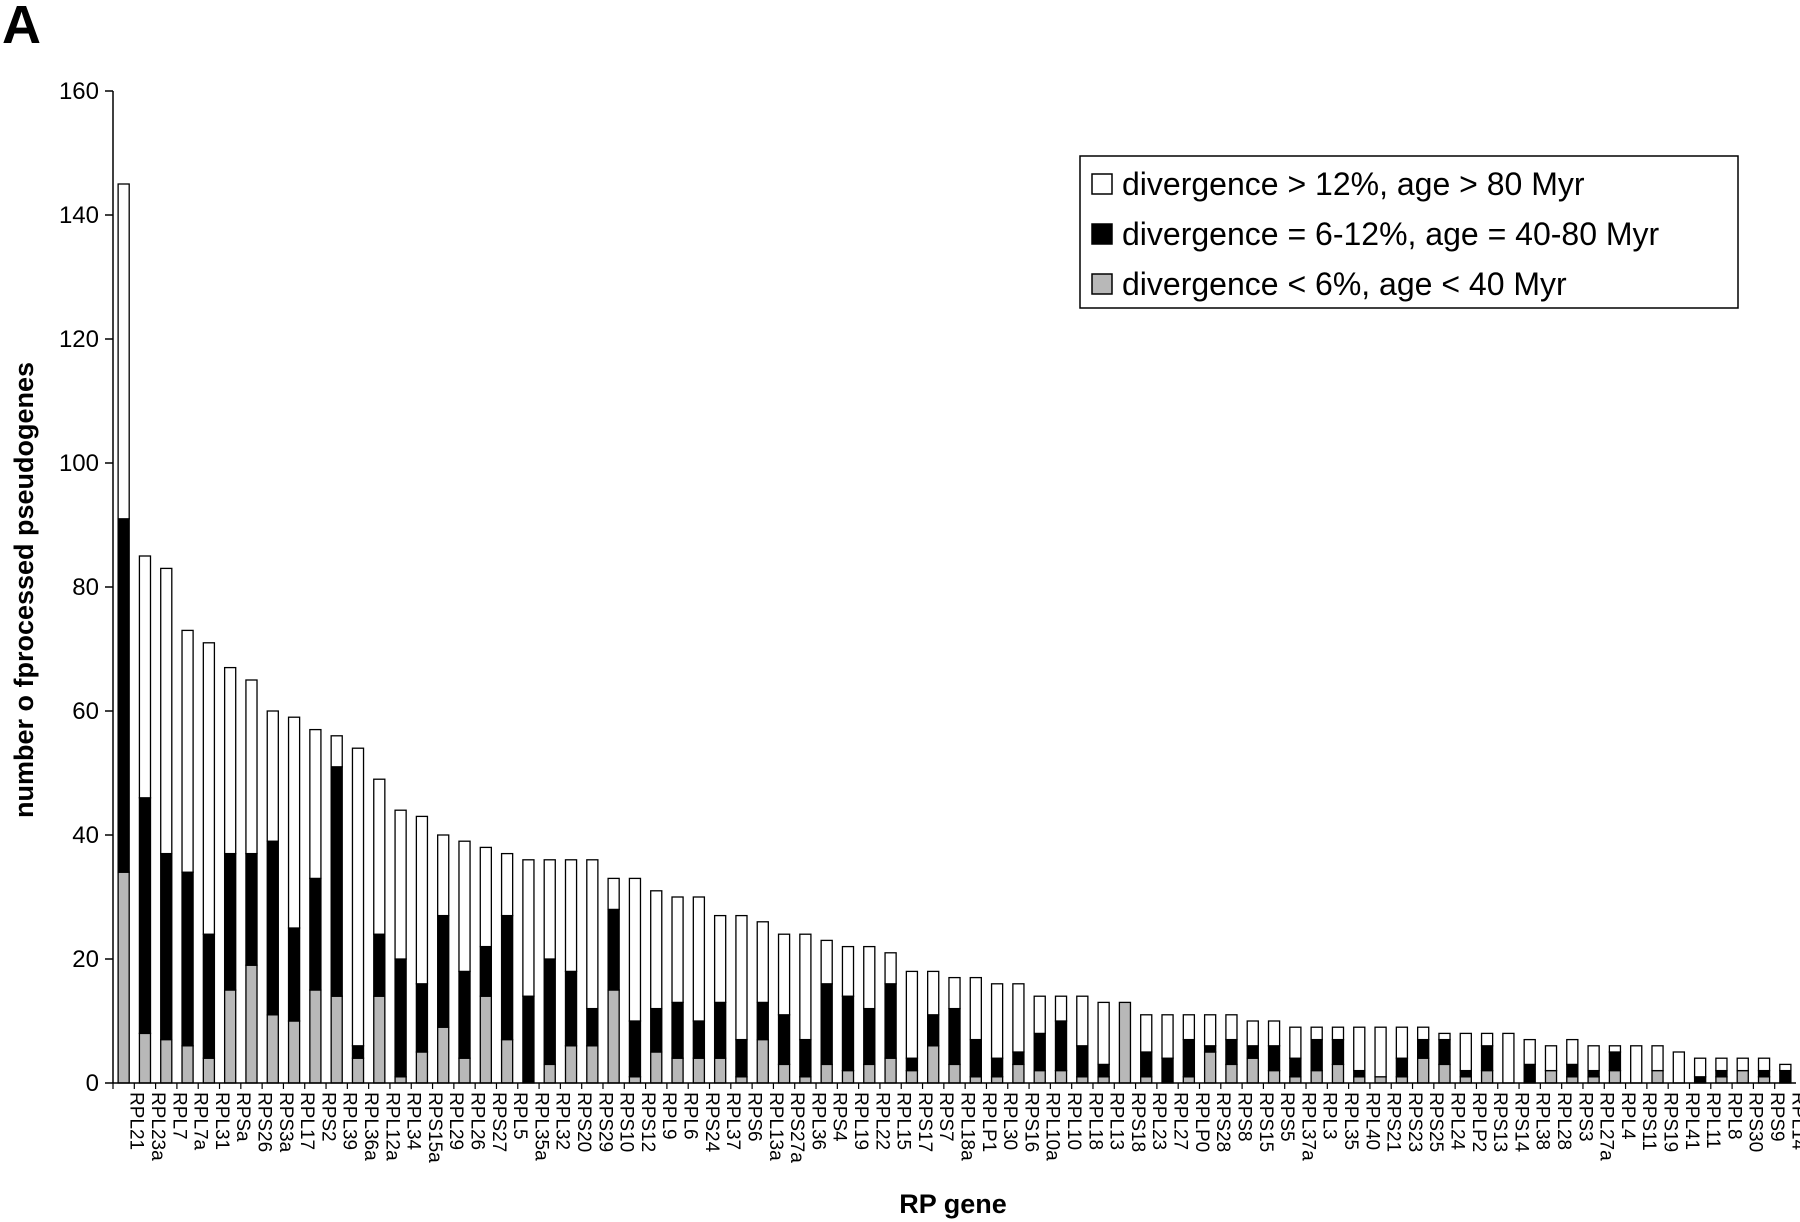 The height and width of the screenshot is (1222, 1800). Describe the element at coordinates (839, 1117) in the screenshot. I see `x-category-label: RPS4` at that location.